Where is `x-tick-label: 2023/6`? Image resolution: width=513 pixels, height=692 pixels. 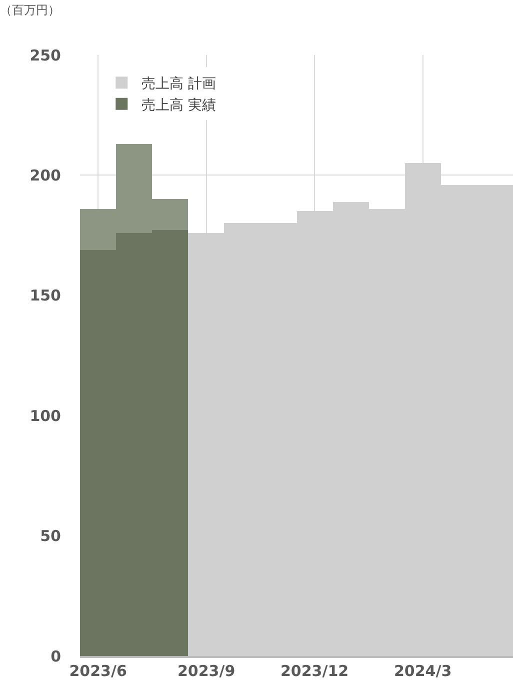
x-tick-label: 2023/6 is located at coordinates (98, 671).